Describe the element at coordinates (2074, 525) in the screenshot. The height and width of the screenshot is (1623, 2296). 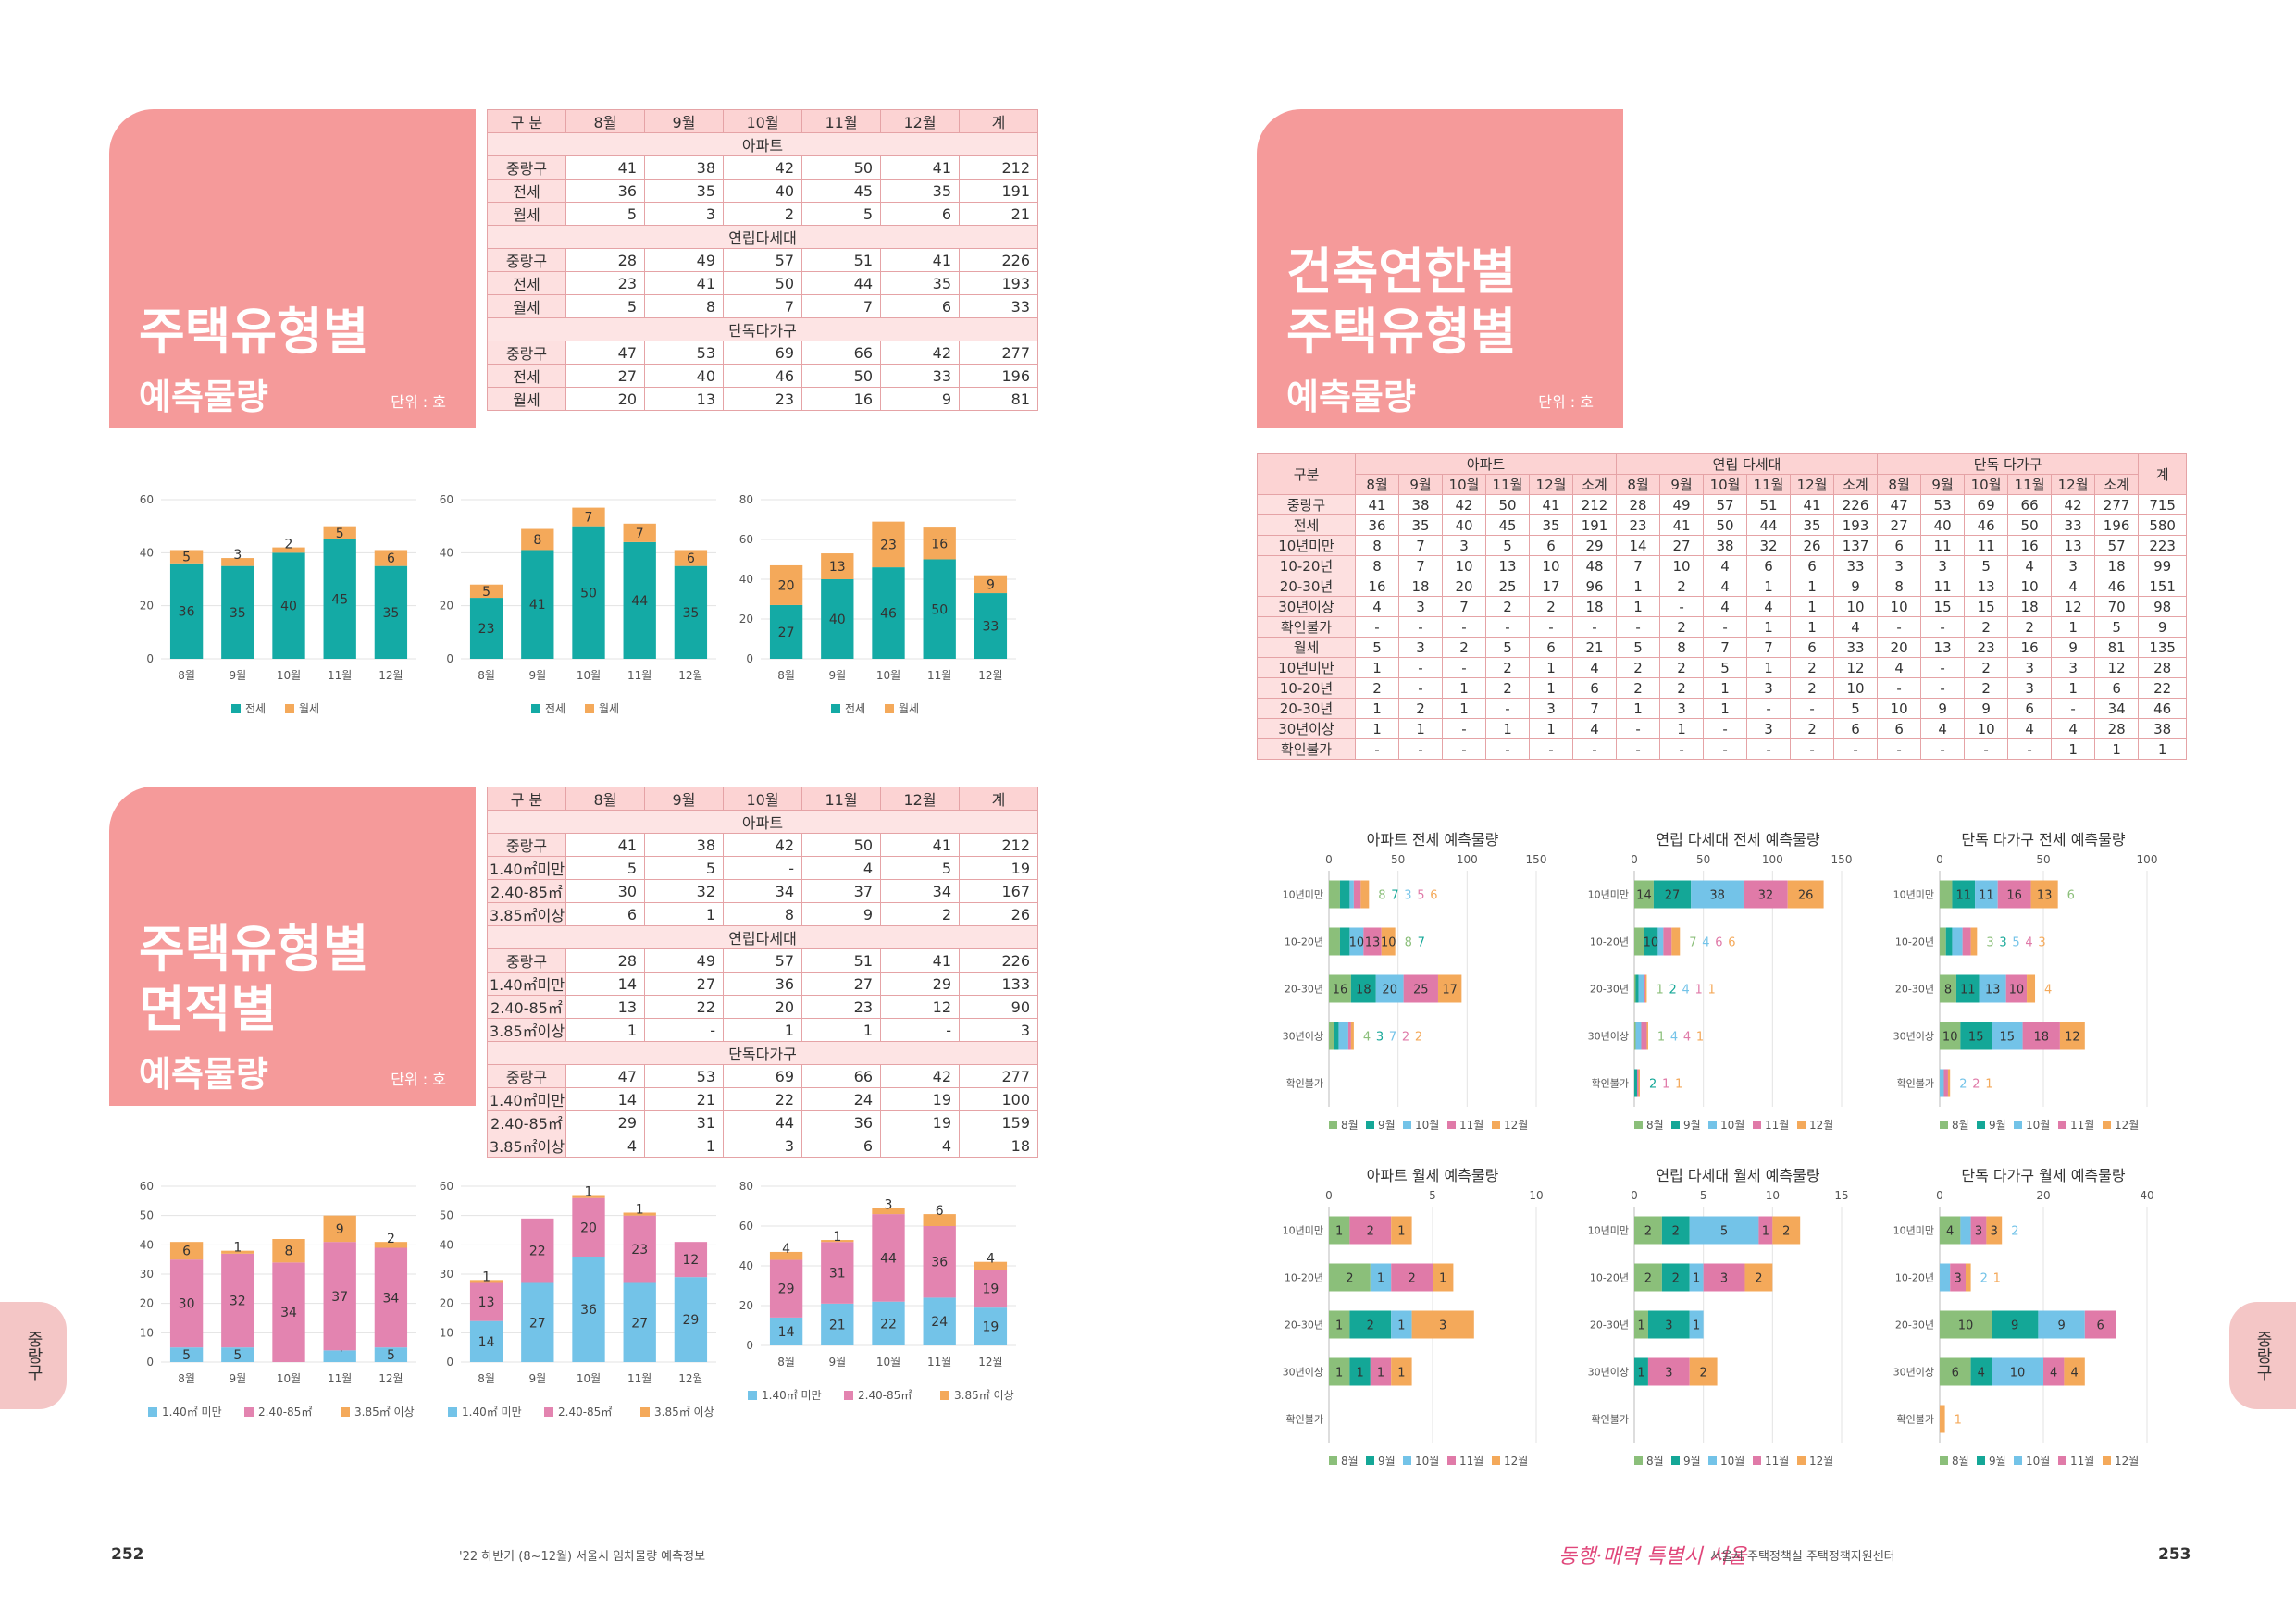
I see `table-cell: 33` at that location.